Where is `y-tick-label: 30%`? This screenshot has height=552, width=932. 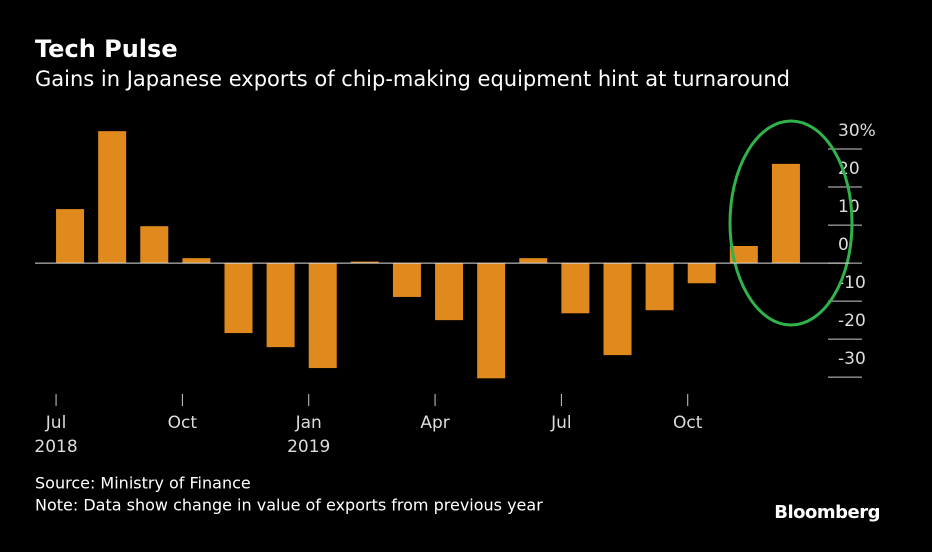
y-tick-label: 30% is located at coordinates (857, 131).